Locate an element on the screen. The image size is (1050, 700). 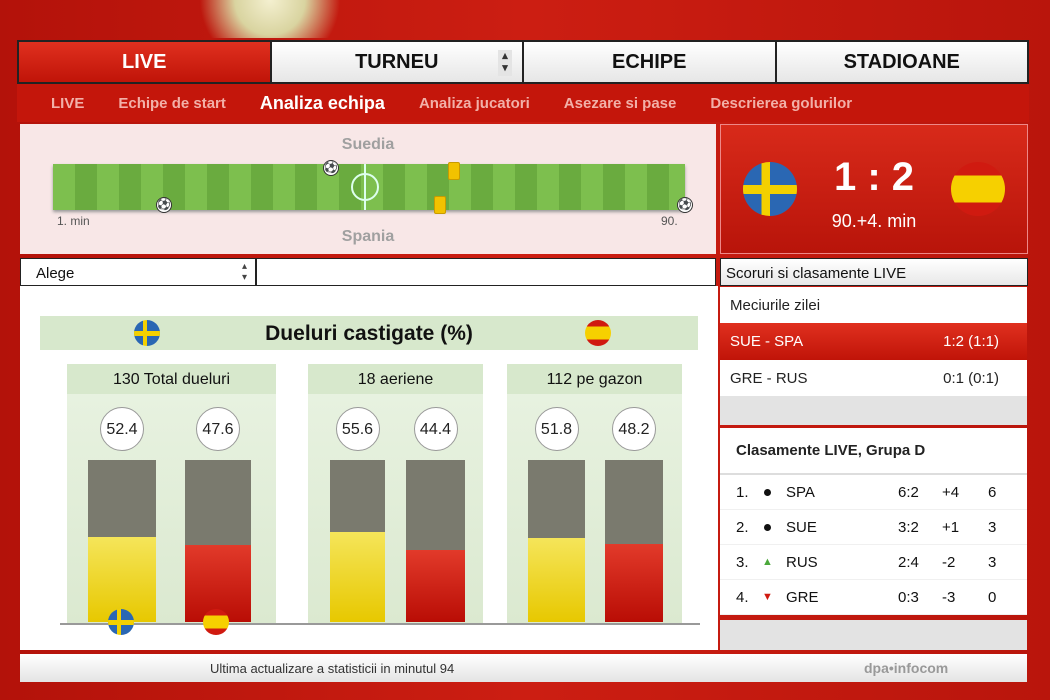
yellow-card-icon is located at coordinates (439, 205).